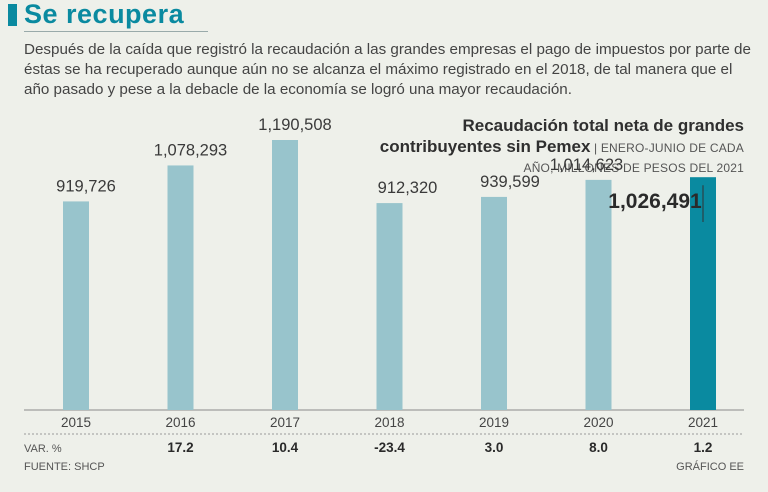 This screenshot has width=768, height=492. What do you see at coordinates (76, 422) in the screenshot?
I see `tick-label-2015: 2015` at bounding box center [76, 422].